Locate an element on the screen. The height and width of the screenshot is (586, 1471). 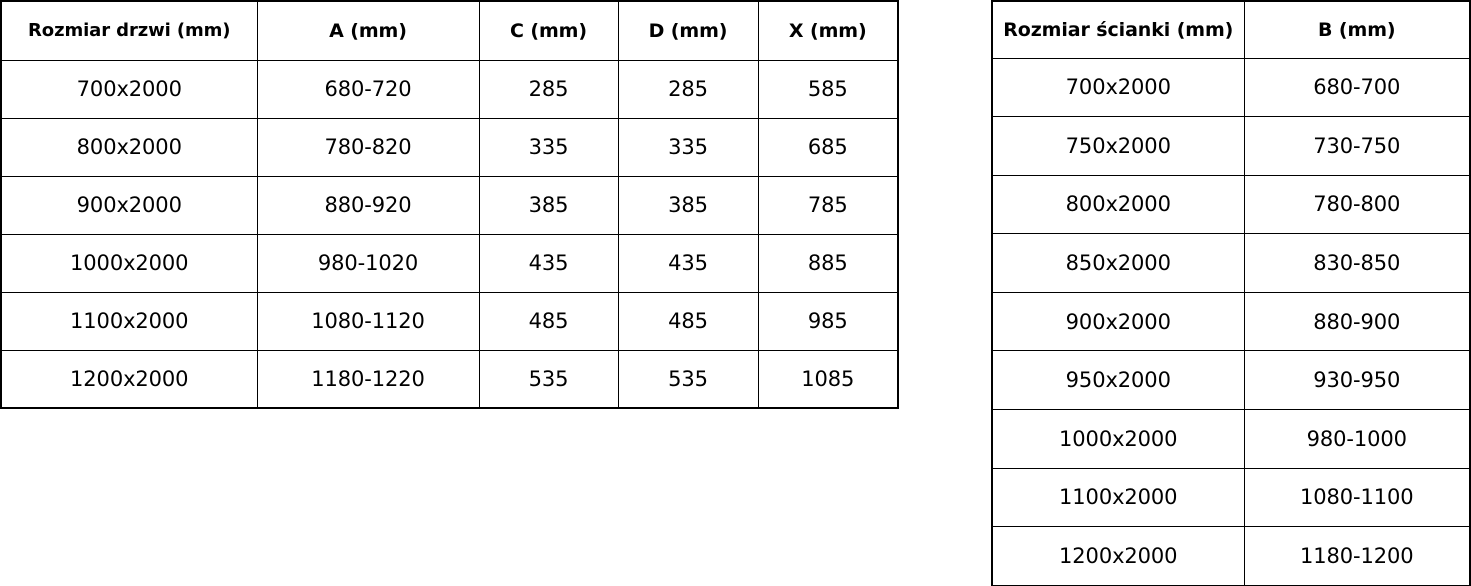
cell-x: 985 is located at coordinates (828, 321).